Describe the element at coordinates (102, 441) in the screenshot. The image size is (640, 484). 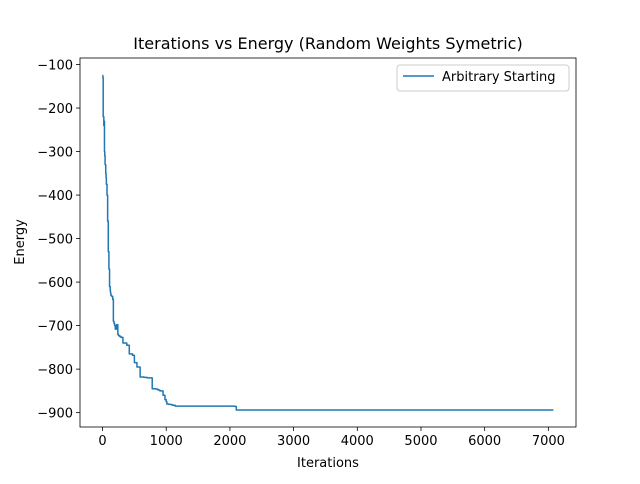
I see `x-tick-label: 0` at that location.